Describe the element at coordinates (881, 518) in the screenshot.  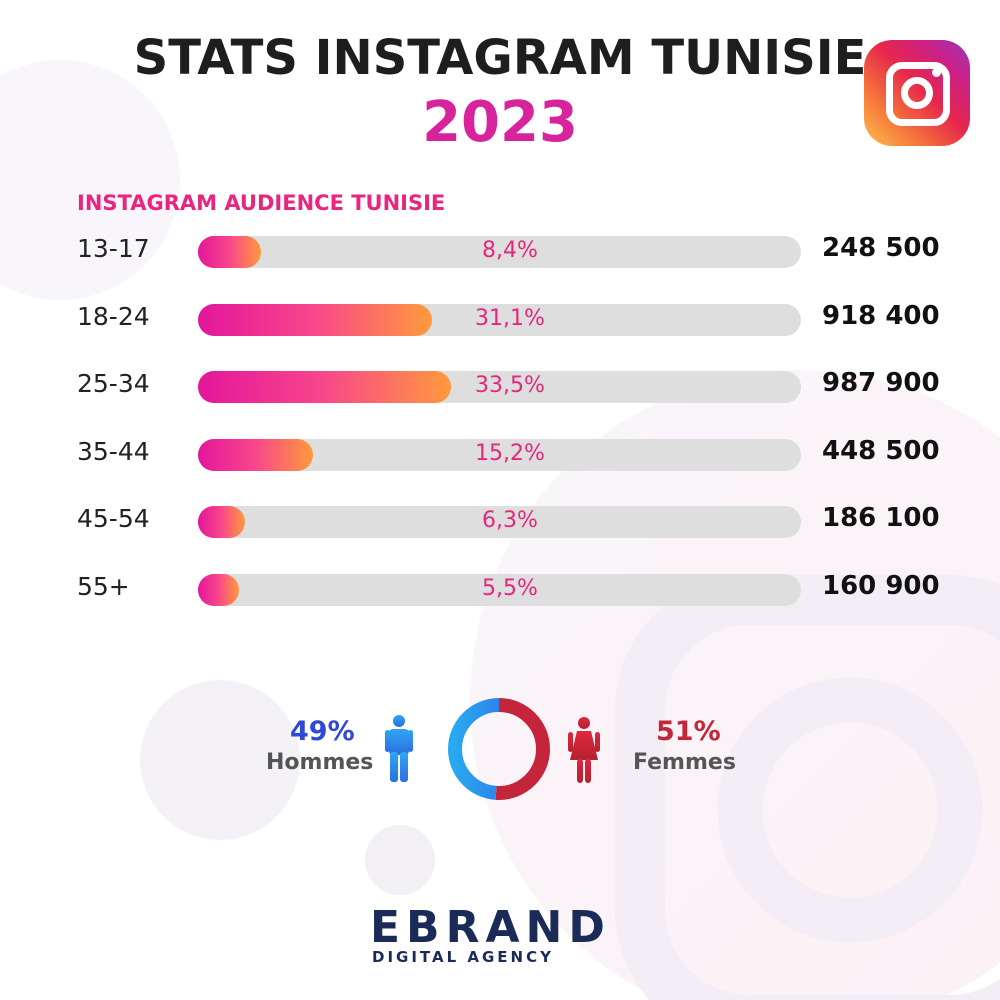
I see `audience-count: 186 100` at that location.